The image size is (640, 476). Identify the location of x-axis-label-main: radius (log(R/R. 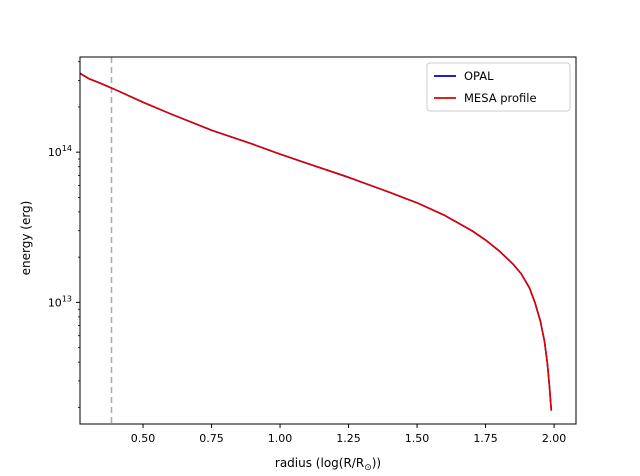
(319, 463).